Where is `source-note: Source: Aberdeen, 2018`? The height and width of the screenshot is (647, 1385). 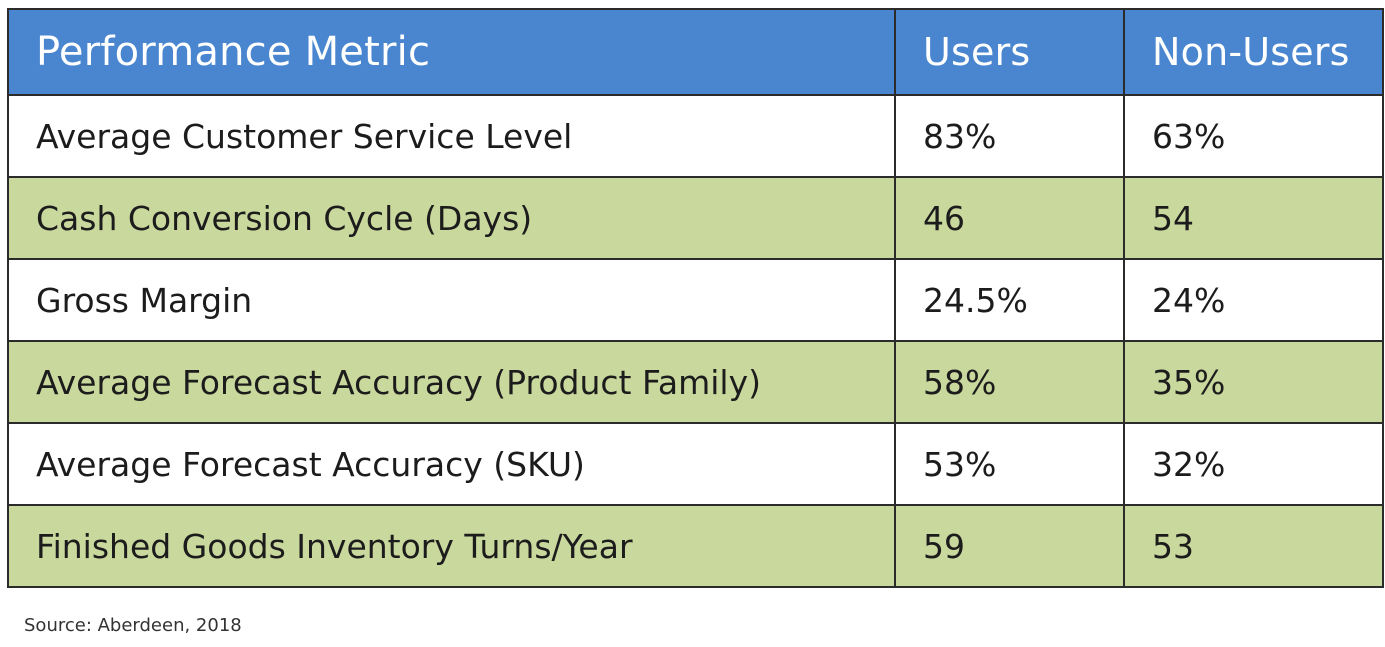 source-note: Source: Aberdeen, 2018 is located at coordinates (133, 625).